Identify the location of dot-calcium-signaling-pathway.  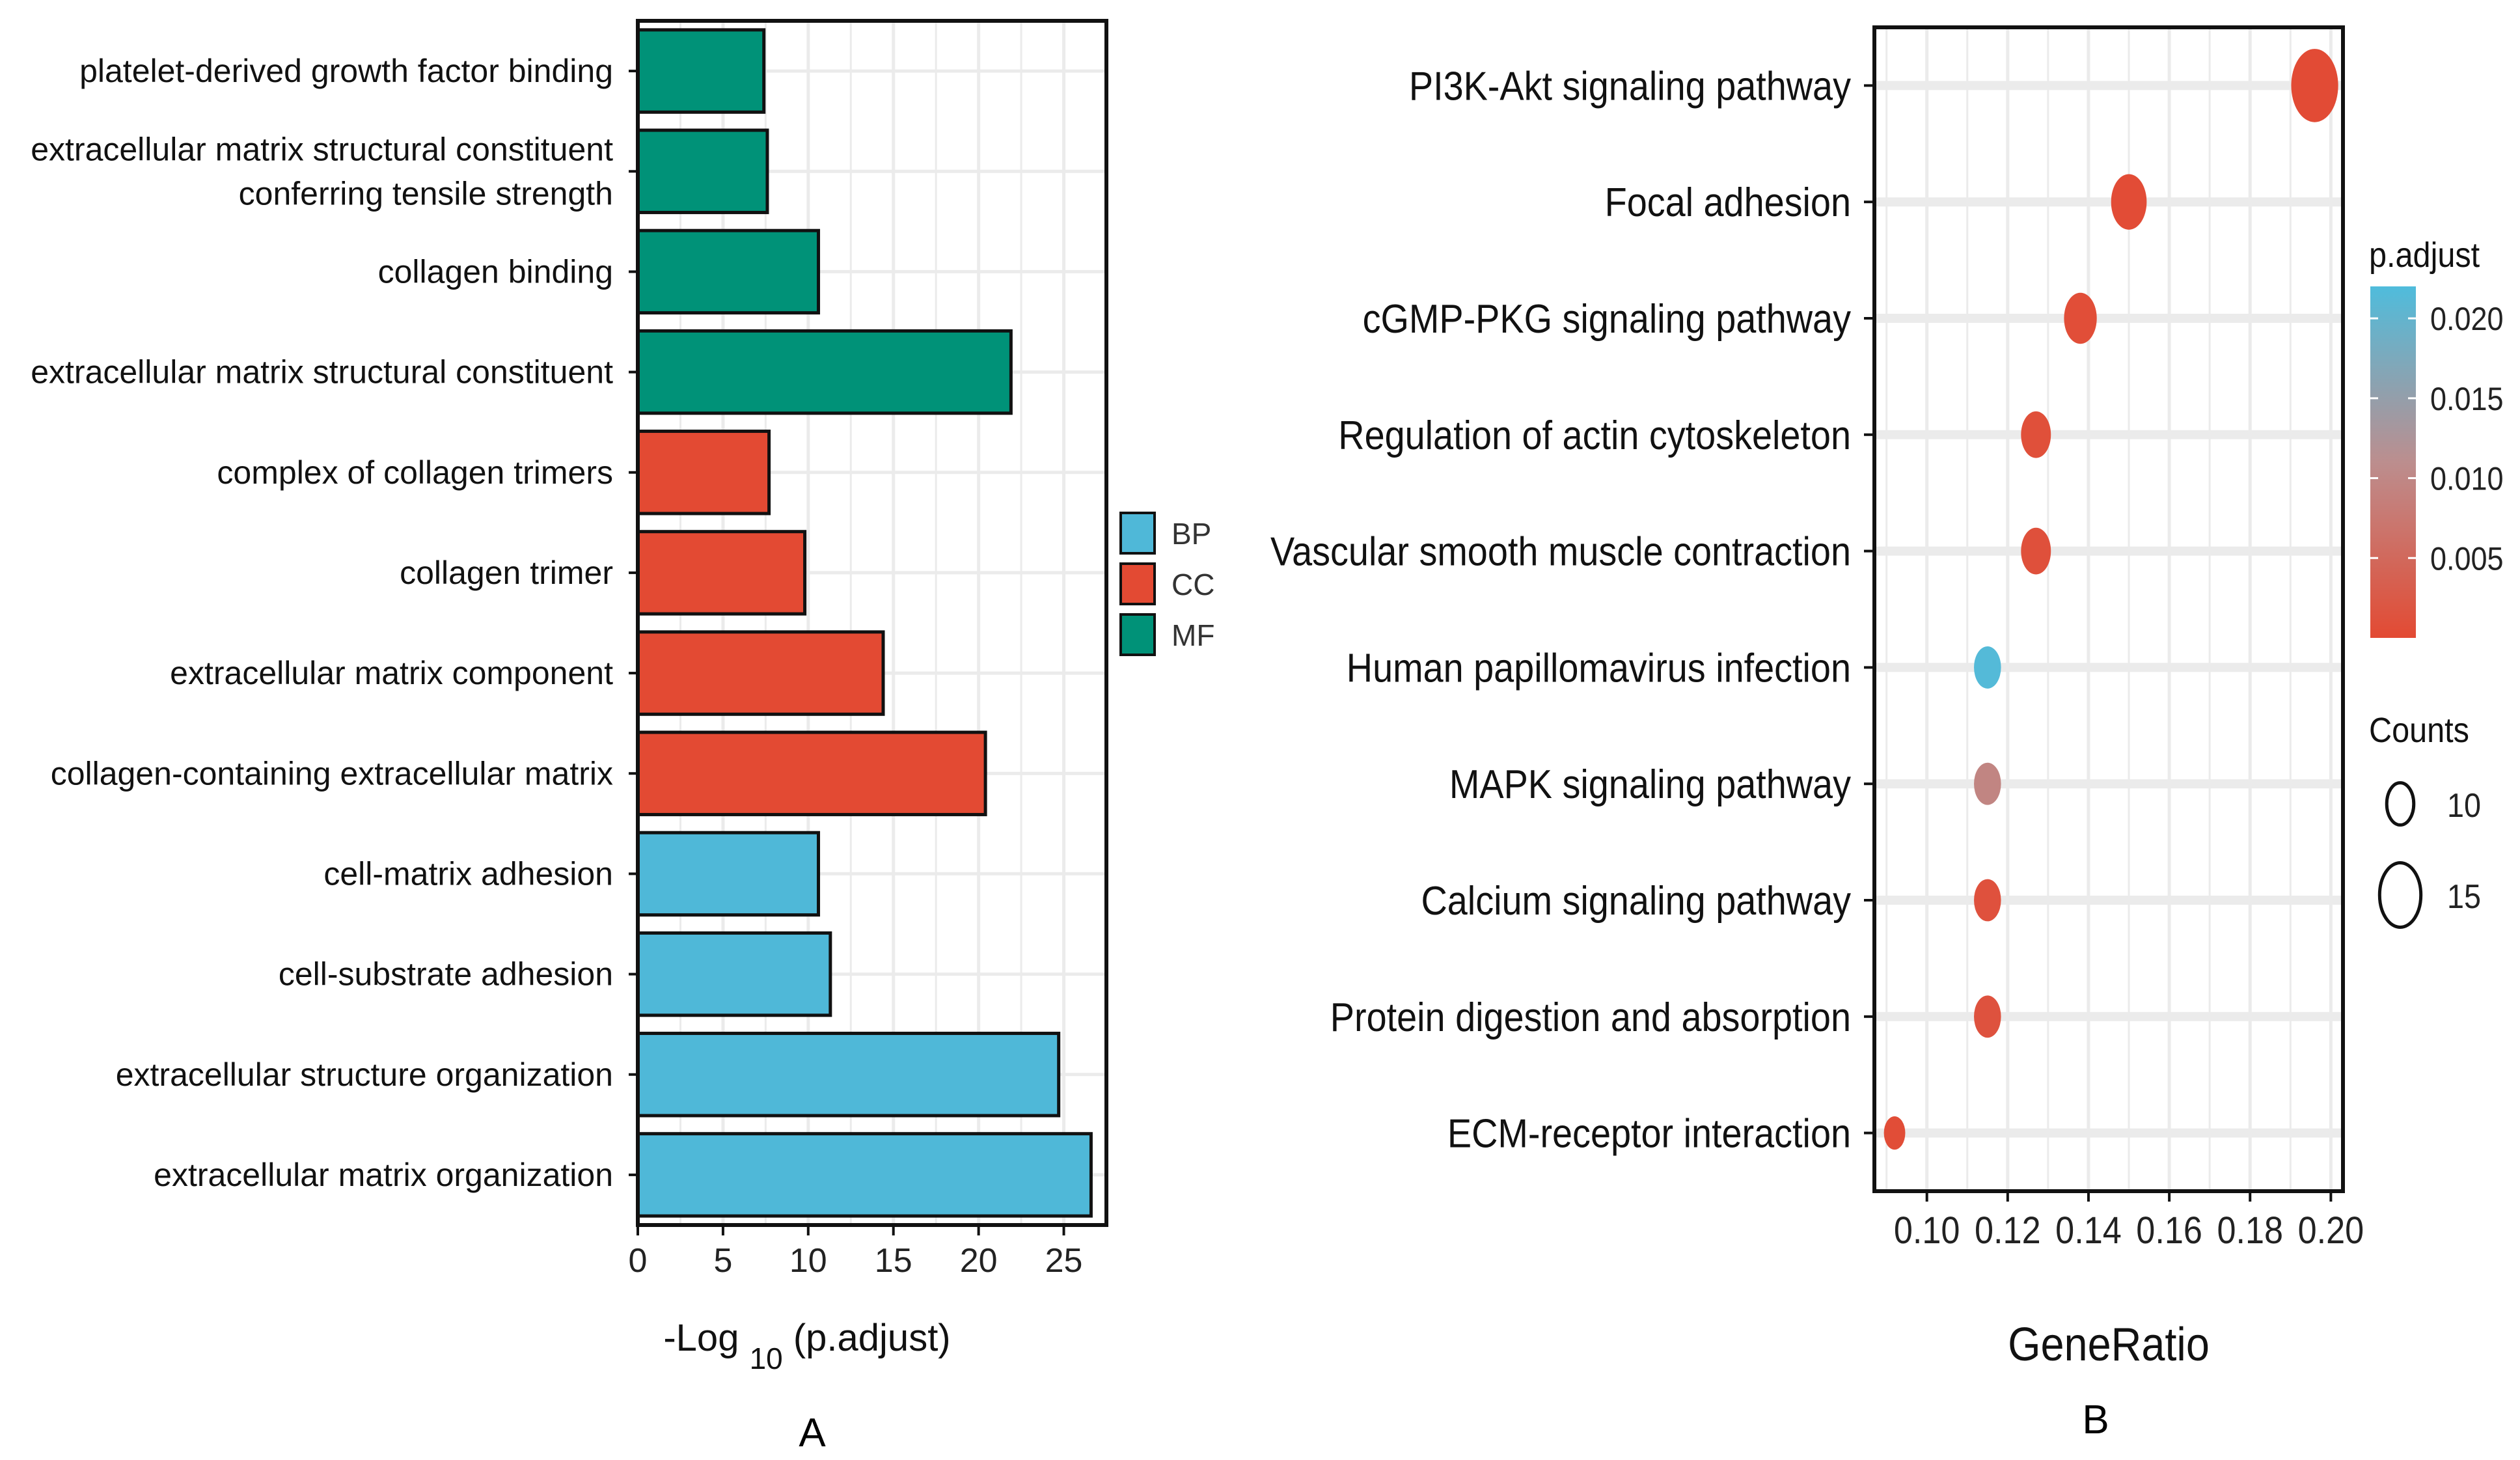
(1987, 900).